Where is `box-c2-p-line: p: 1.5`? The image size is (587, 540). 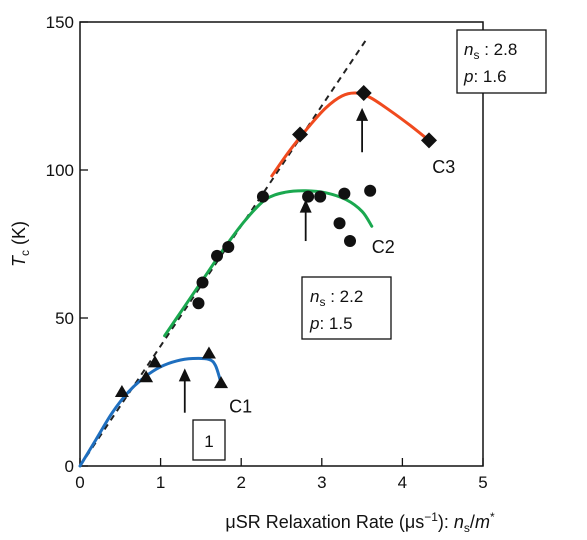 box-c2-p-line: p: 1.5 is located at coordinates (331, 323).